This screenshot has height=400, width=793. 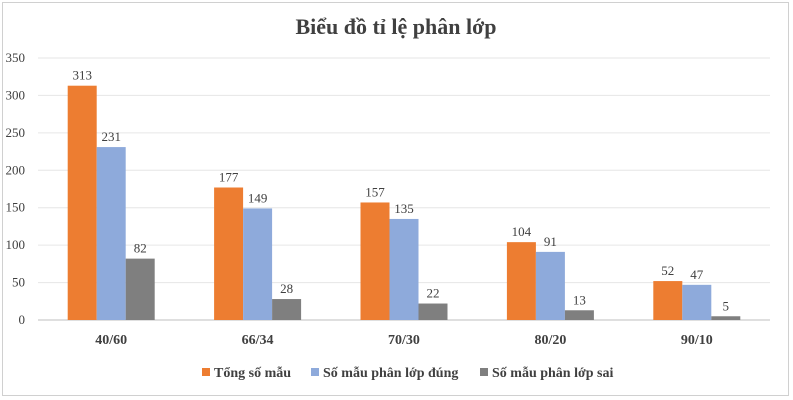 I want to click on y-tick-label: 300, so click(x=16, y=94).